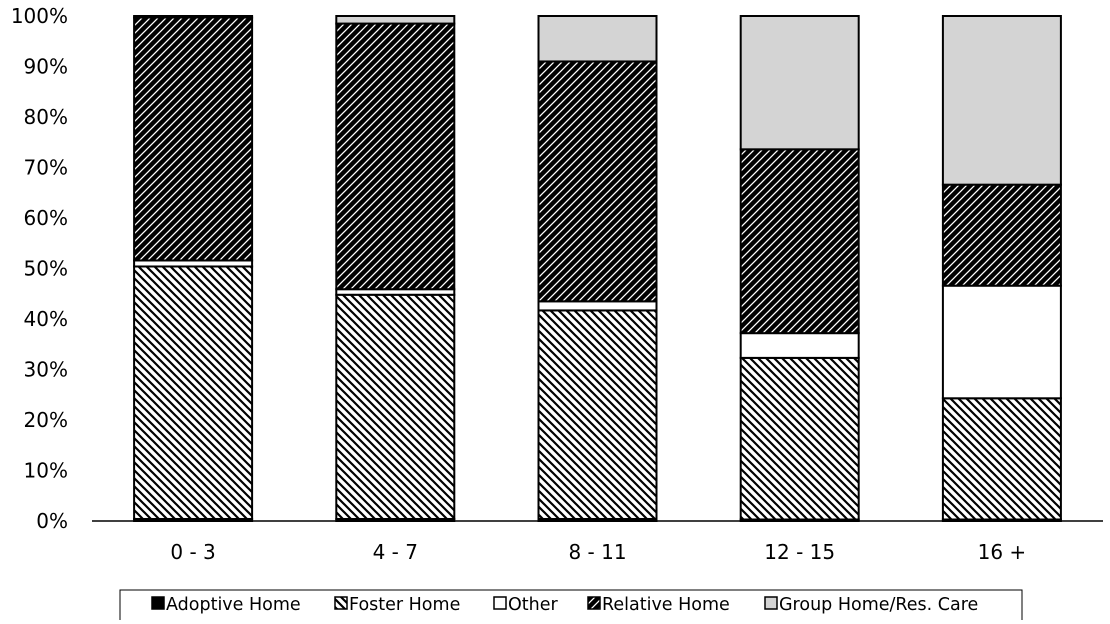 This screenshot has height=624, width=1110. I want to click on legend-label: Other, so click(533, 605).